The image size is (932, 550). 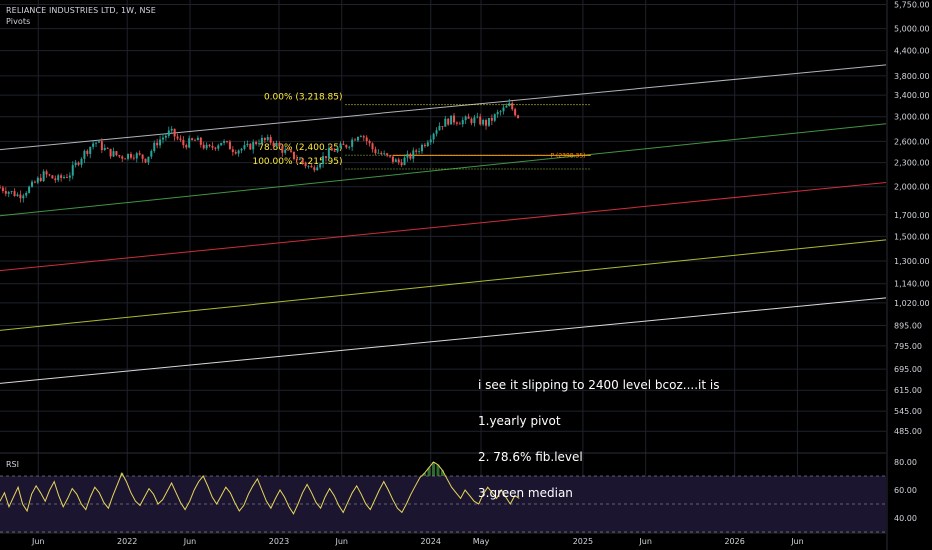 What do you see at coordinates (912, 29) in the screenshot?
I see `price-tick-label: 5,000.00` at bounding box center [912, 29].